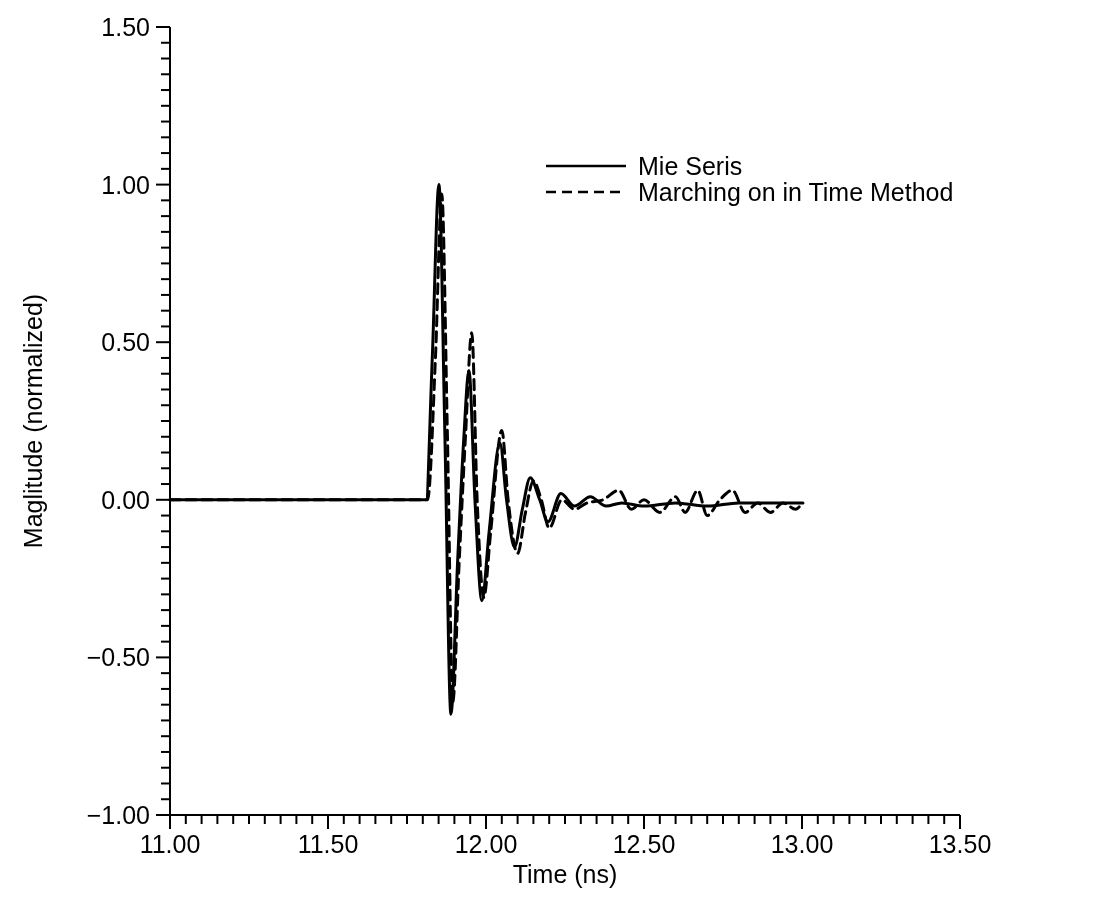  Describe the element at coordinates (125, 184) in the screenshot. I see `y-tick-label: 1.00` at that location.